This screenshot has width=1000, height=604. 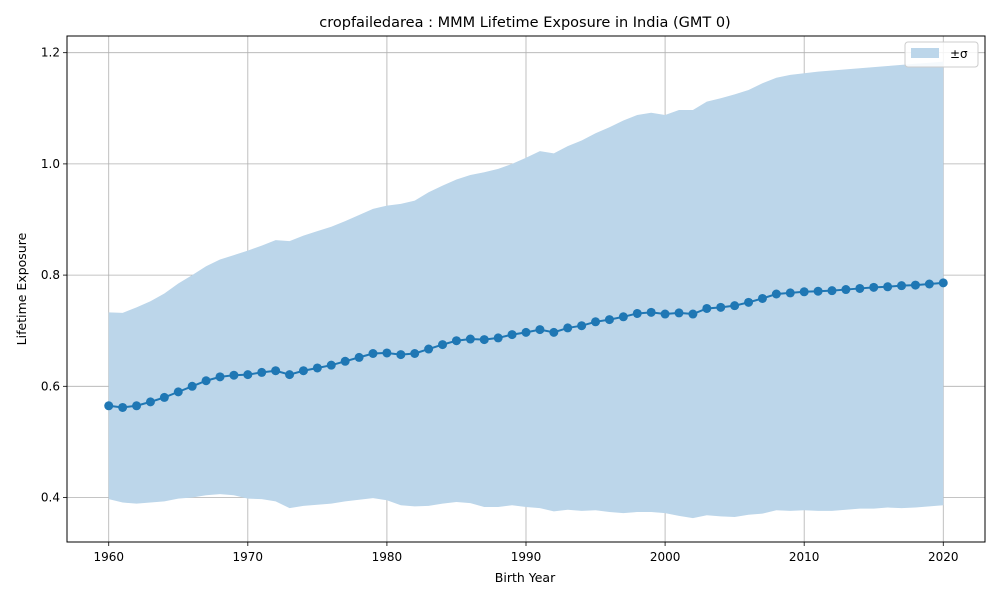 I want to click on x-tick-label: 1970, so click(x=248, y=557).